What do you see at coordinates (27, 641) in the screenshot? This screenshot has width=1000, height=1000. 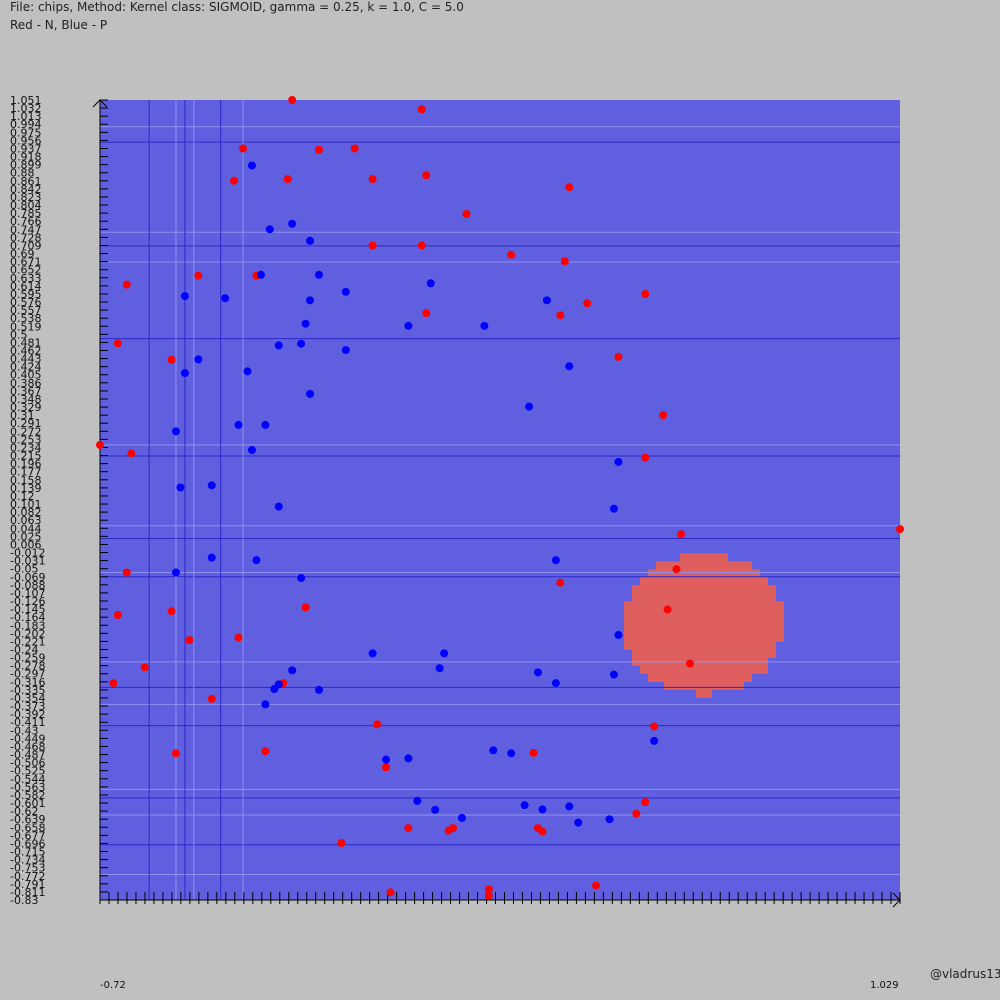 I see `y-tick-label: -0.221` at bounding box center [27, 641].